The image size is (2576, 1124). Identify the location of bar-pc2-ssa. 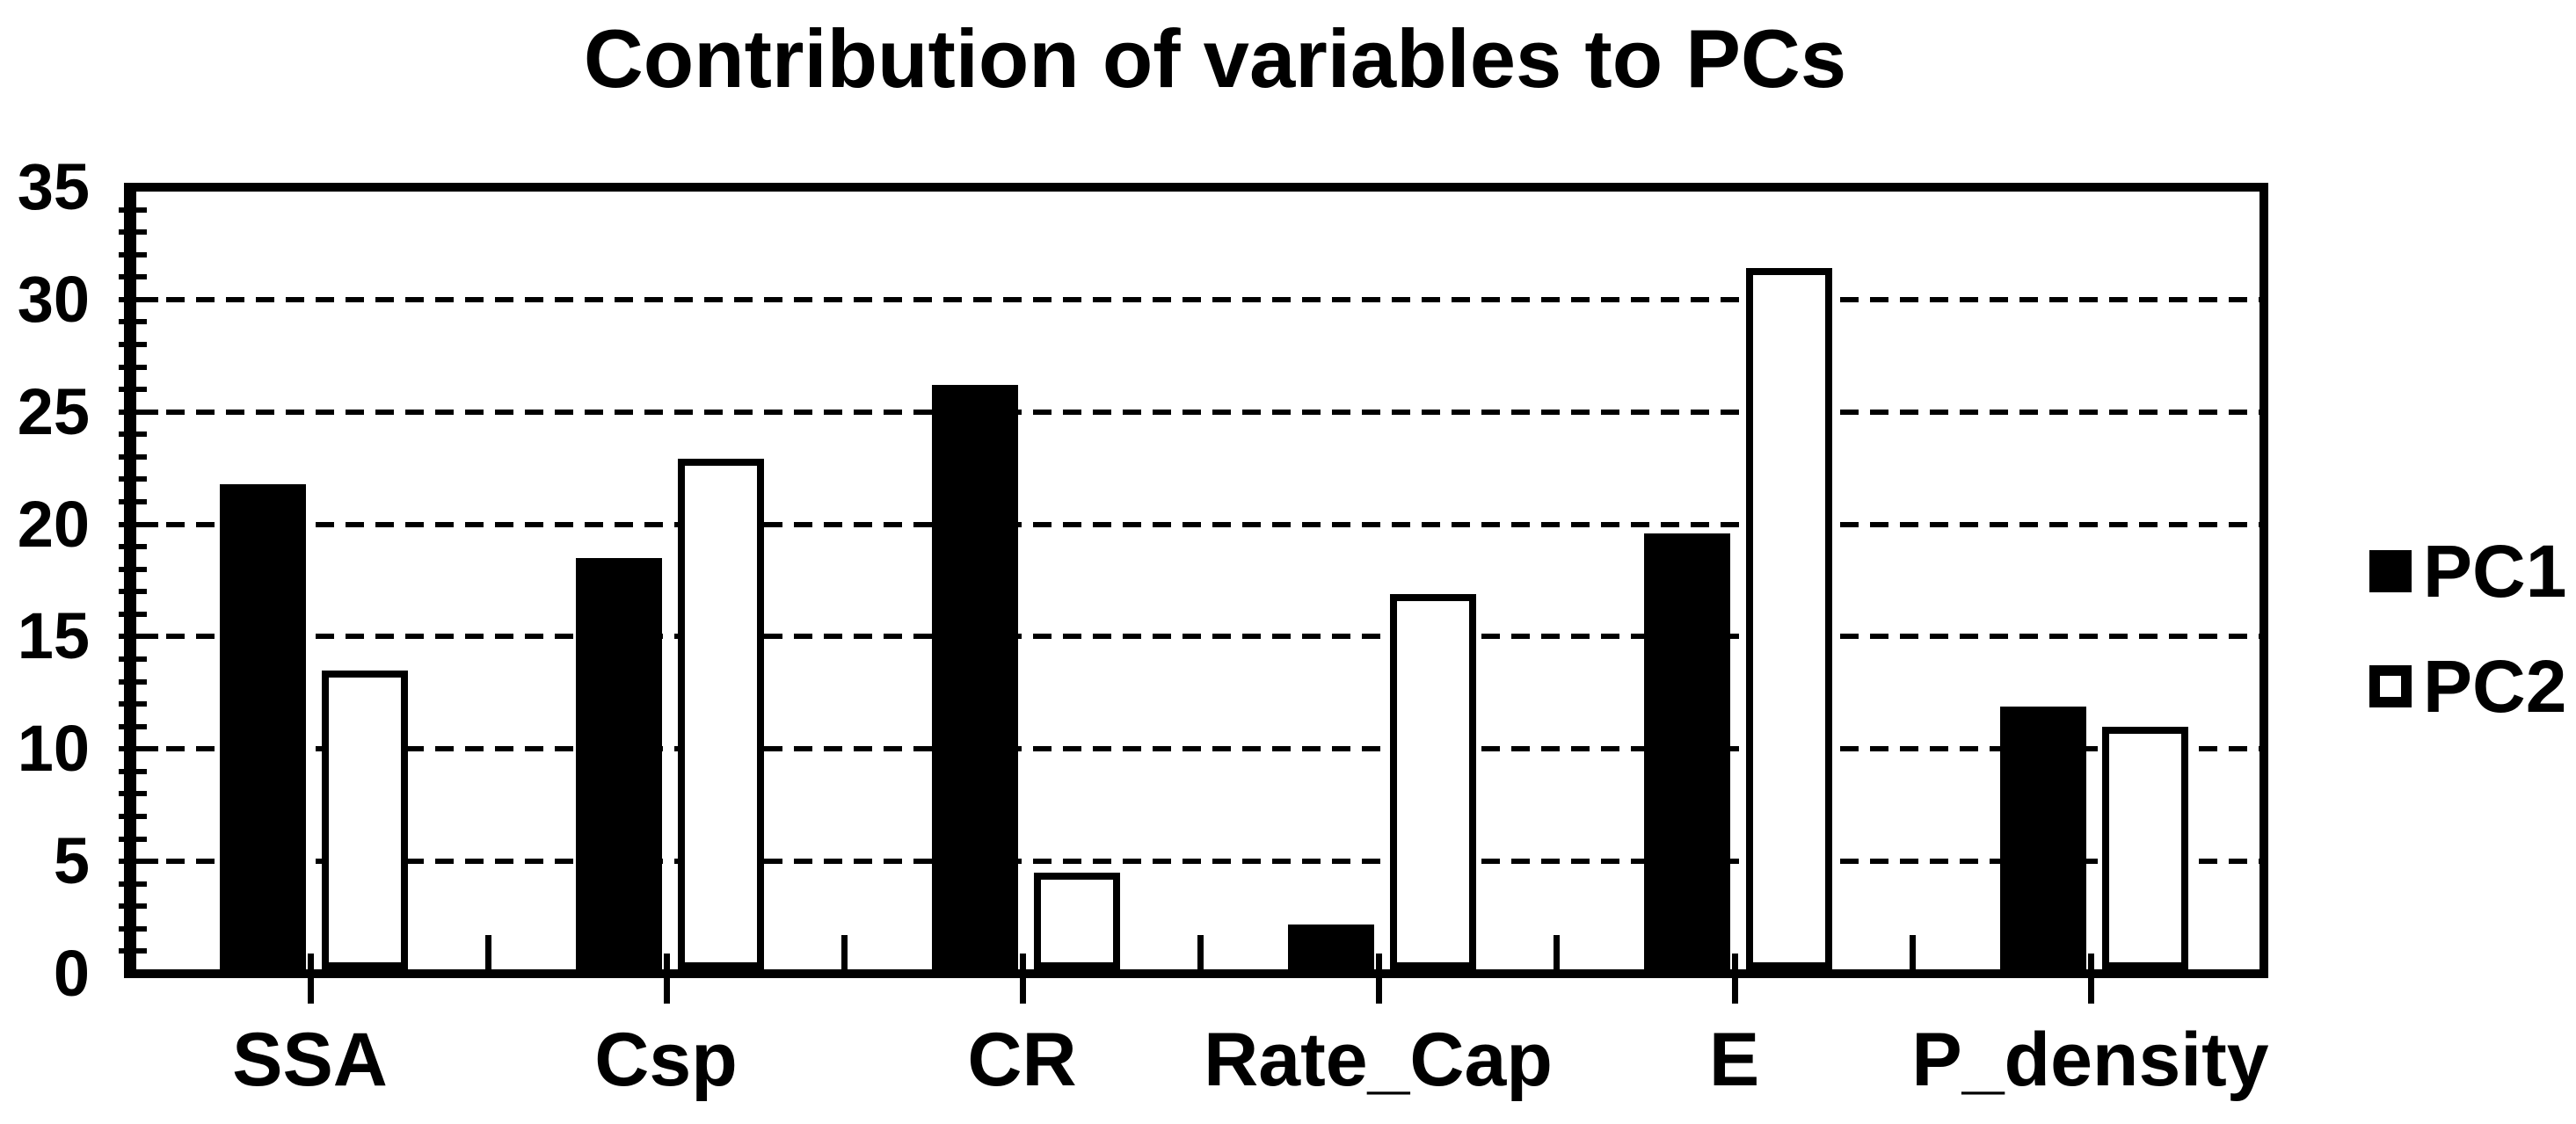
(364, 819).